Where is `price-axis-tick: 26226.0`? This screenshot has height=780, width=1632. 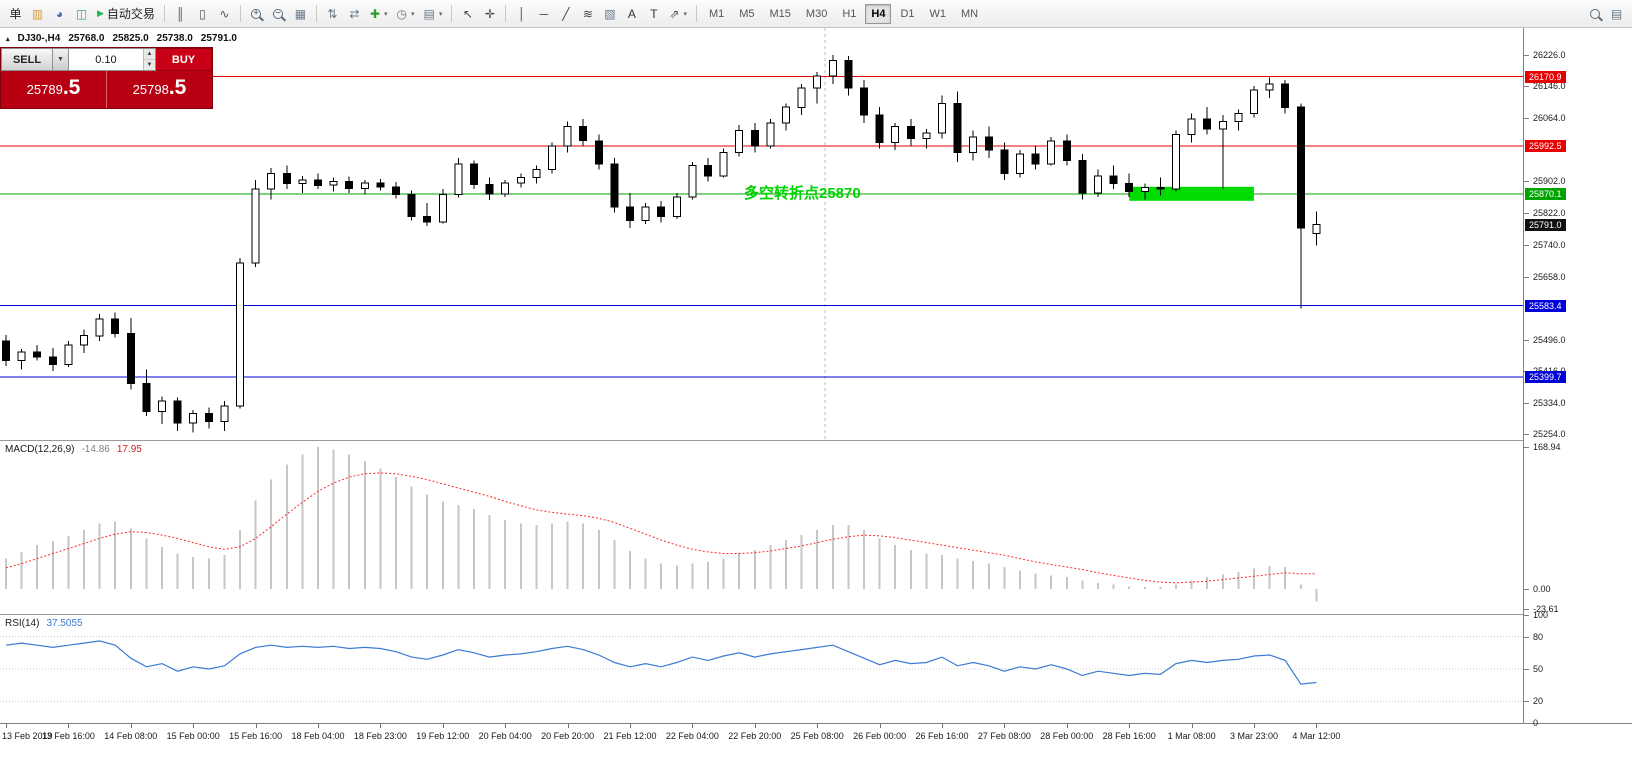
price-axis-tick: 26226.0 is located at coordinates (1545, 55).